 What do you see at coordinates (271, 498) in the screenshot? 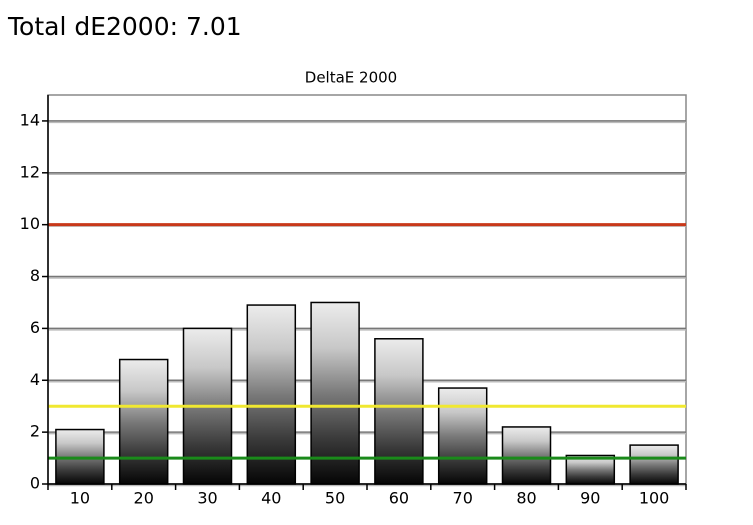
I see `x-tick-label: 40` at bounding box center [271, 498].